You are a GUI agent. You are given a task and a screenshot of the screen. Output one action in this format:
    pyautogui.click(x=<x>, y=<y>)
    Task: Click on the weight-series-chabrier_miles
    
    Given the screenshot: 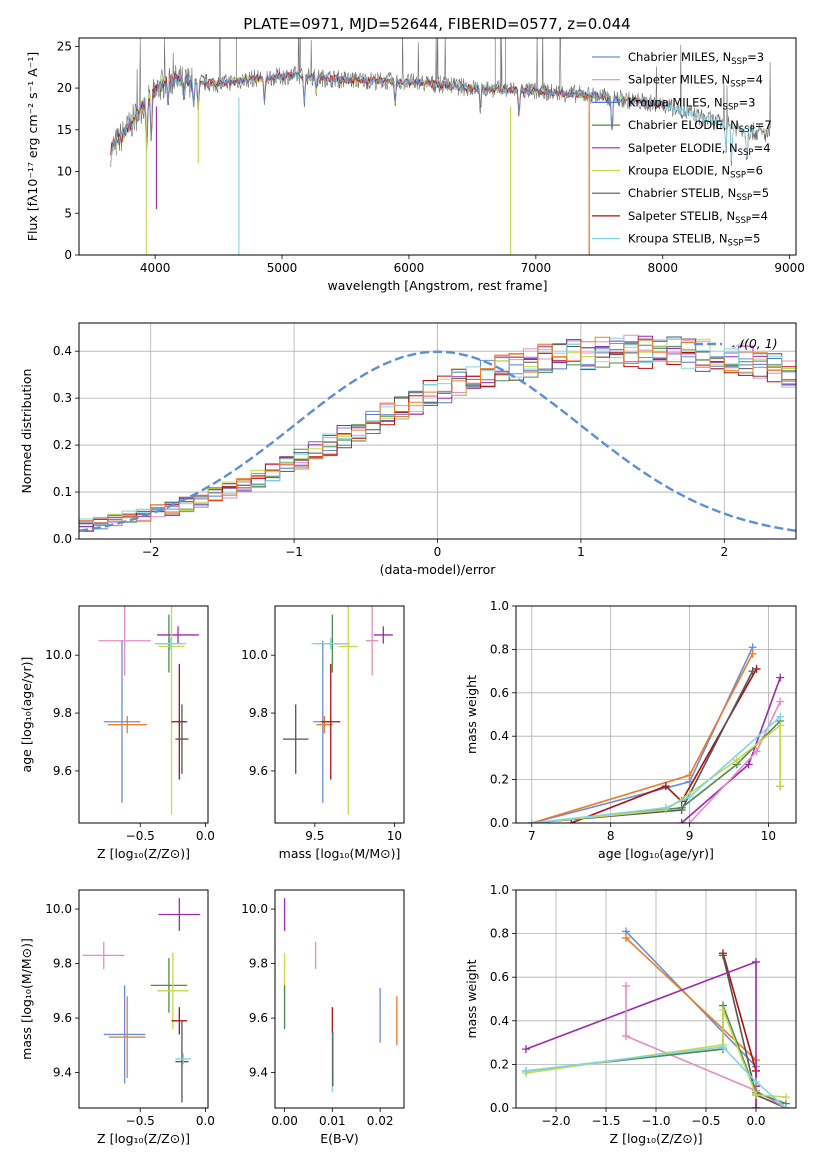 What is the action you would take?
    pyautogui.click(x=691, y=1019)
    